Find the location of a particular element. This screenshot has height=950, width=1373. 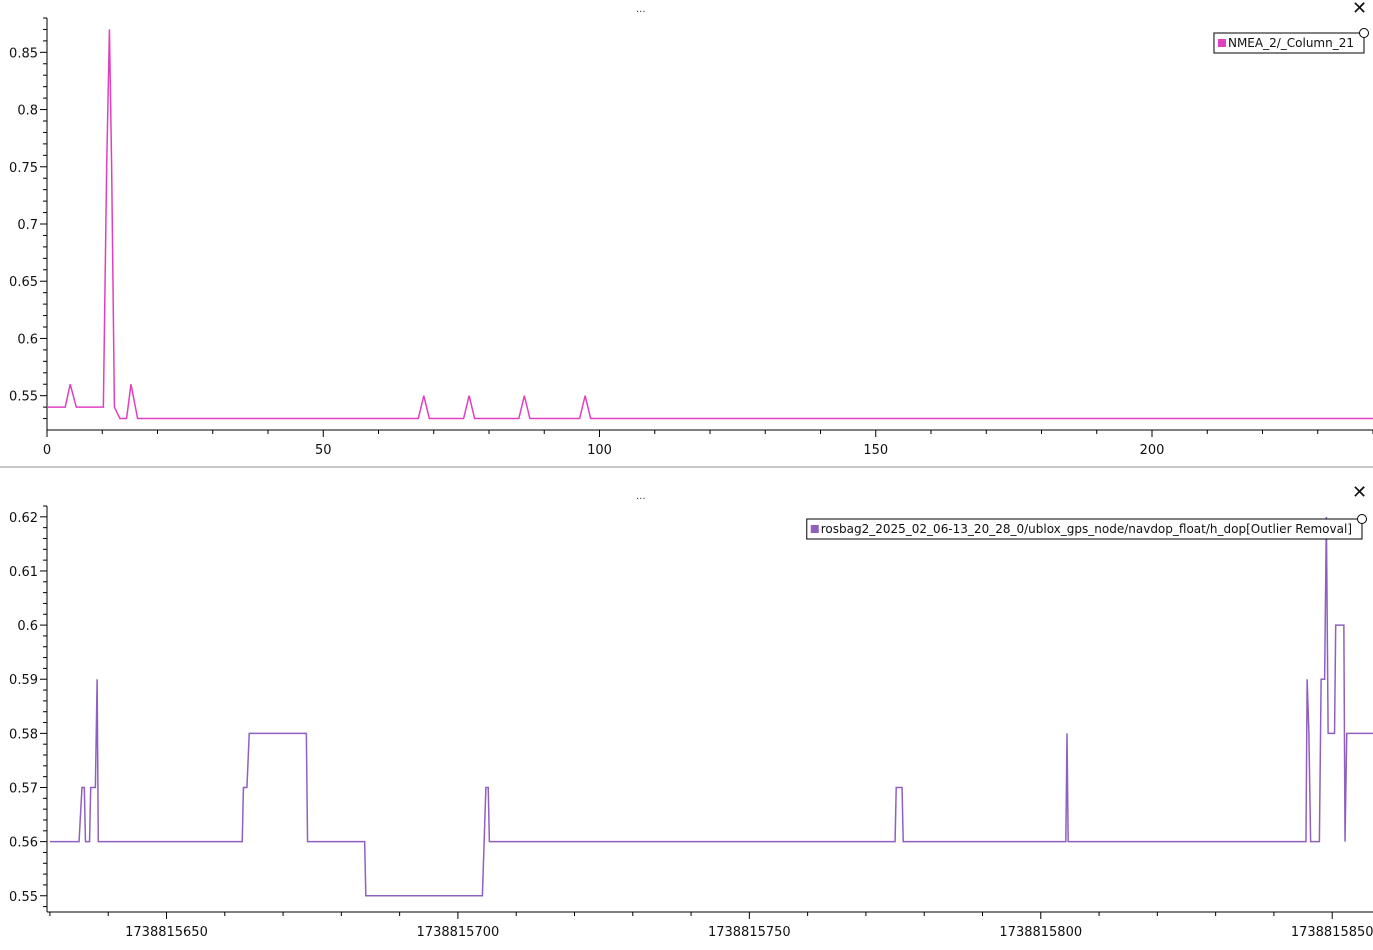

y-tick-label: 0.57 is located at coordinates (23, 788).